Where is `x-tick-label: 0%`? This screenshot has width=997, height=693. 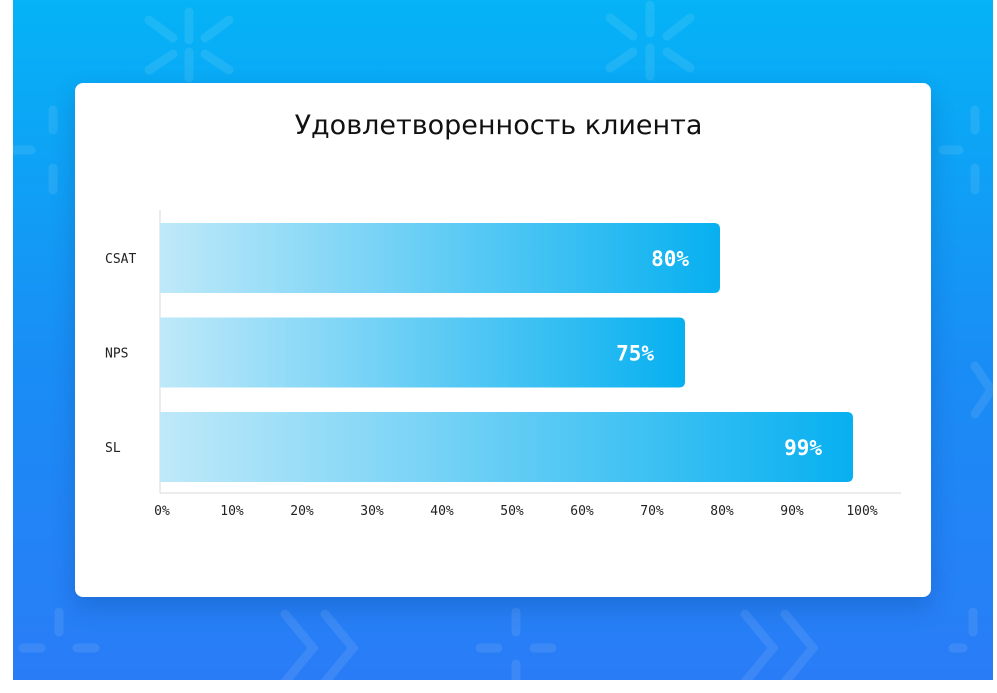
x-tick-label: 0% is located at coordinates (162, 511).